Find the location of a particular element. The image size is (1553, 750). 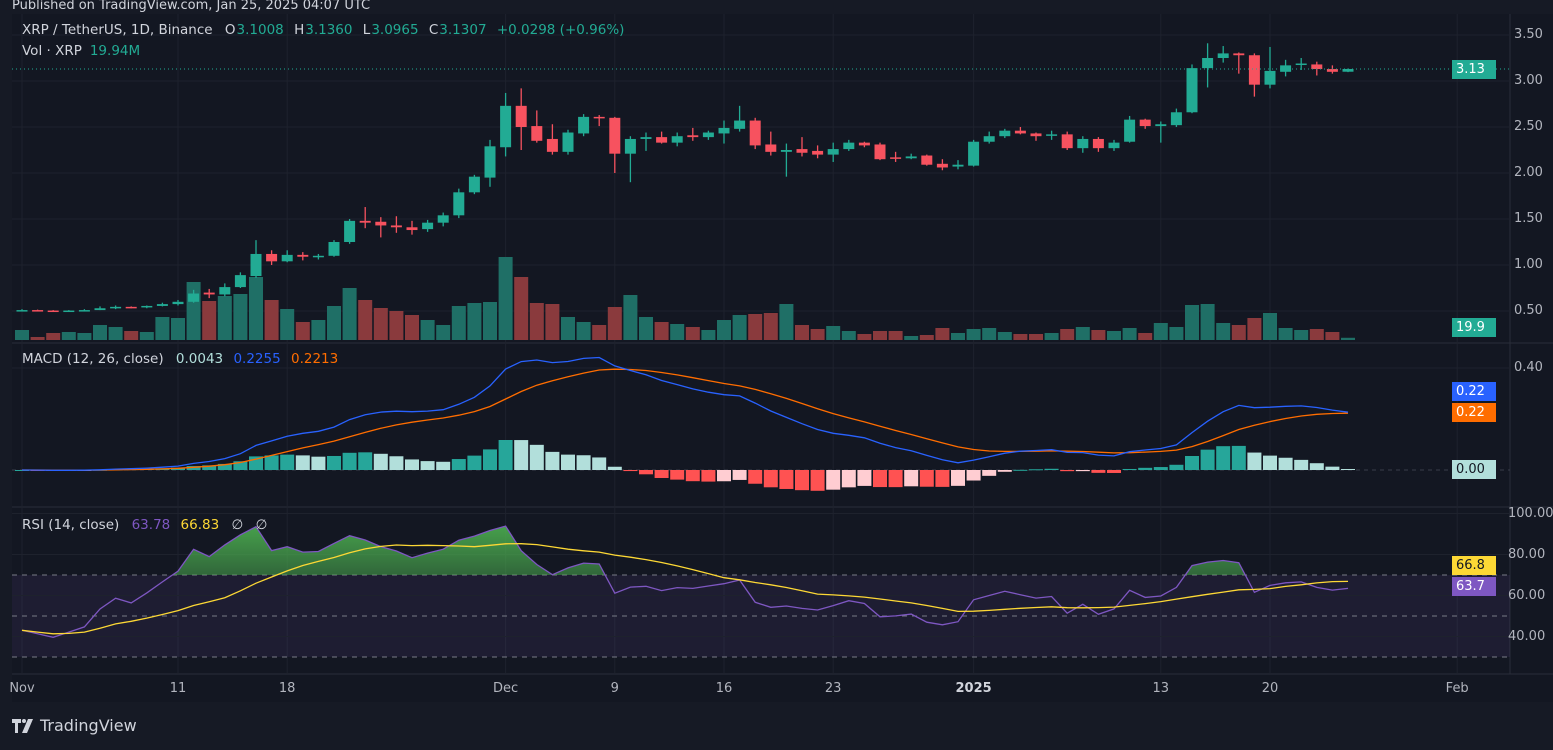

price-tick-label: 3.50 is located at coordinates (1528, 34).